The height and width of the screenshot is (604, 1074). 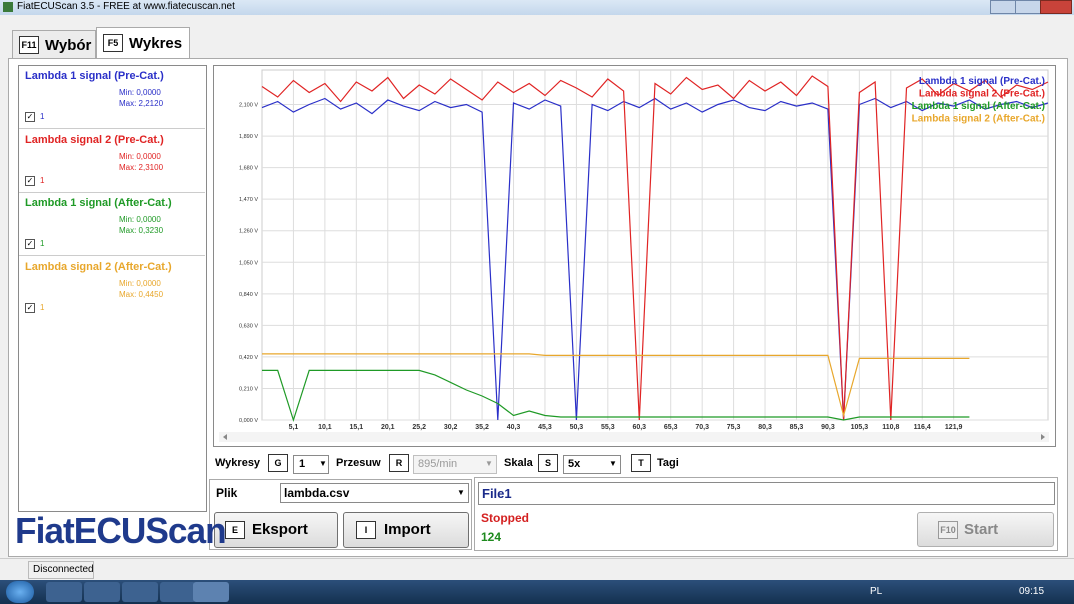 What do you see at coordinates (61, 570) in the screenshot?
I see `status-cell` at bounding box center [61, 570].